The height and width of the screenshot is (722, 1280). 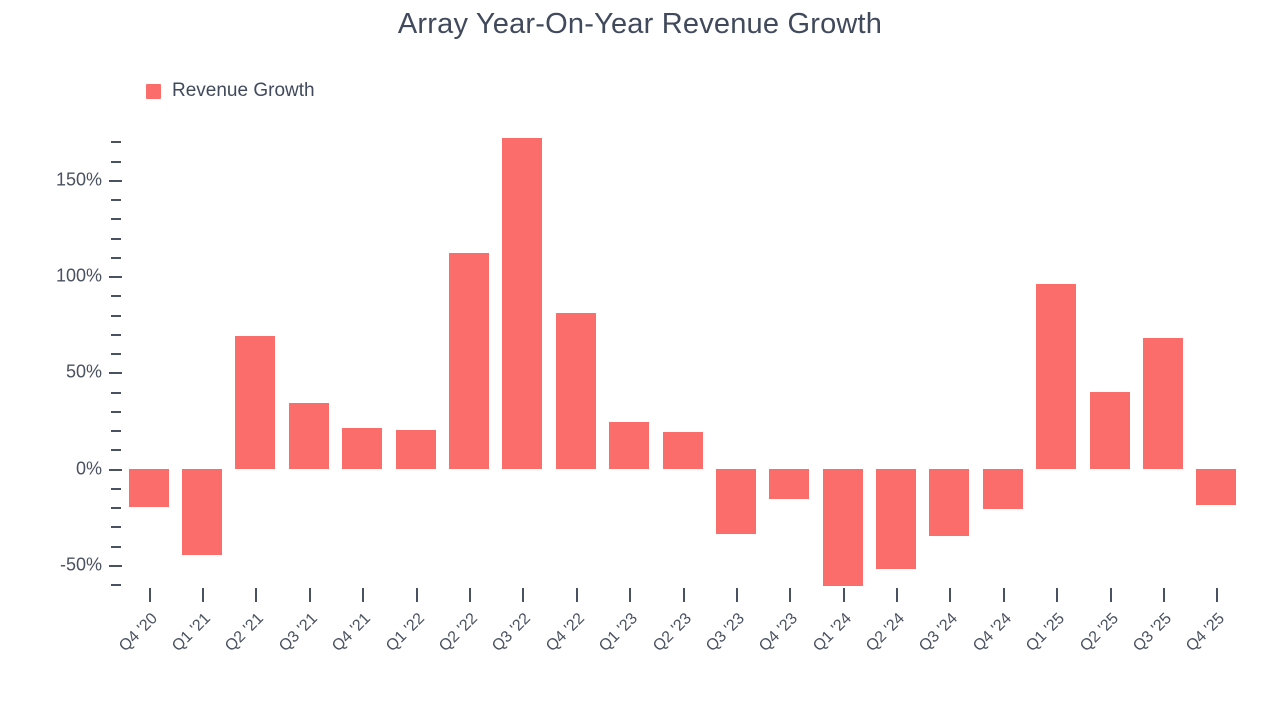 I want to click on y-axis-tick-label: 0%, so click(x=88, y=468).